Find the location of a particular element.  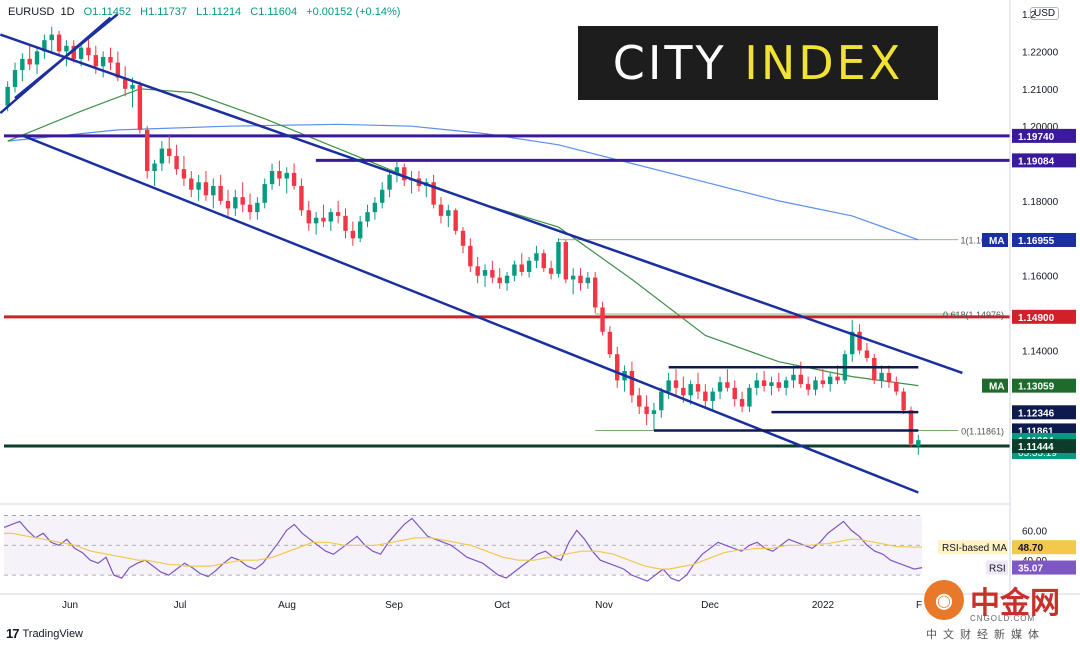

tradingview-label: TradingView is located at coordinates (53, 633).